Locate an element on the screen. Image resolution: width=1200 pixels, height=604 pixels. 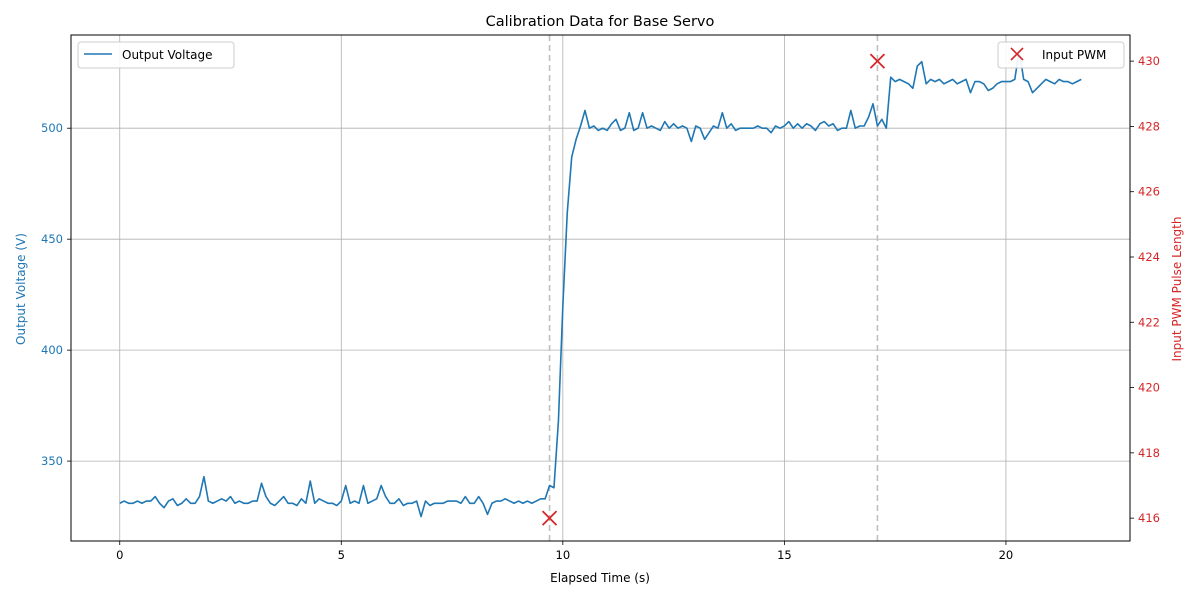
x-tick-label: 0 is located at coordinates (119, 555).